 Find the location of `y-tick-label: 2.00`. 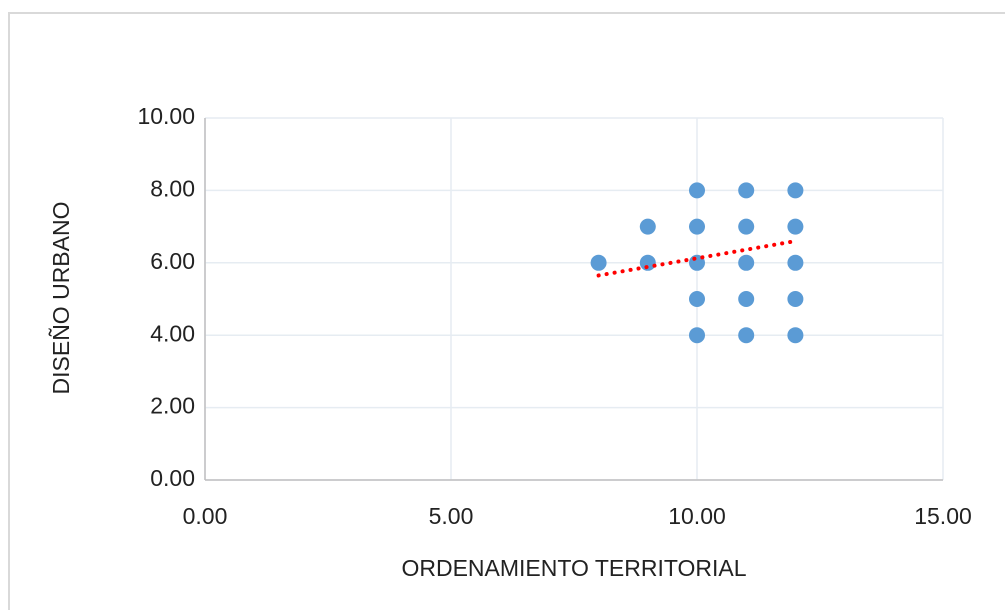

y-tick-label: 2.00 is located at coordinates (172, 406).